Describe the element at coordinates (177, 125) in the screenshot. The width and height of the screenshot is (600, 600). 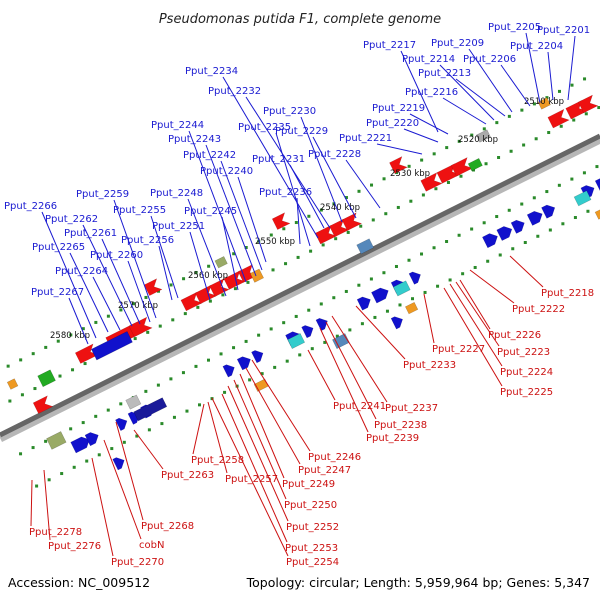
I see `forward-gene-label: Pput_2244` at that location.